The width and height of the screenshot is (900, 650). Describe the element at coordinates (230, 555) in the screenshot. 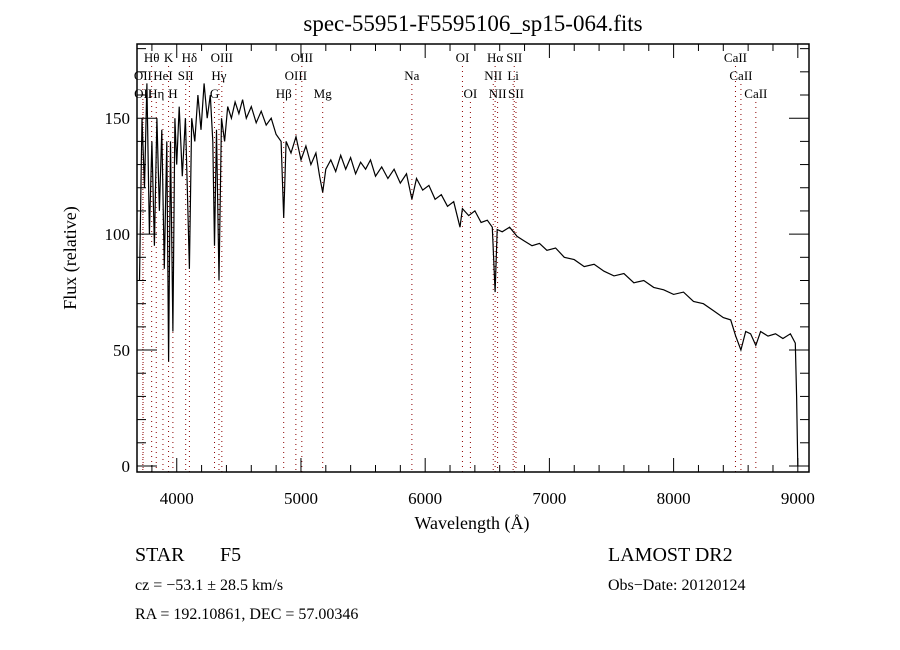

I see `subclass: F5` at that location.